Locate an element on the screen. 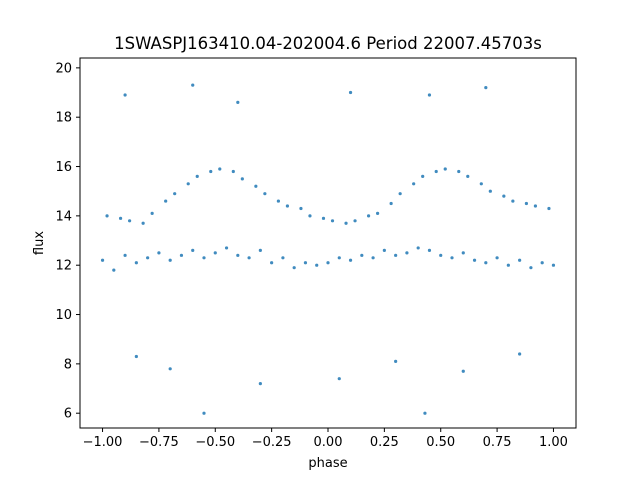 This screenshot has height=480, width=640. x-tick-label: 0.00 is located at coordinates (328, 442).